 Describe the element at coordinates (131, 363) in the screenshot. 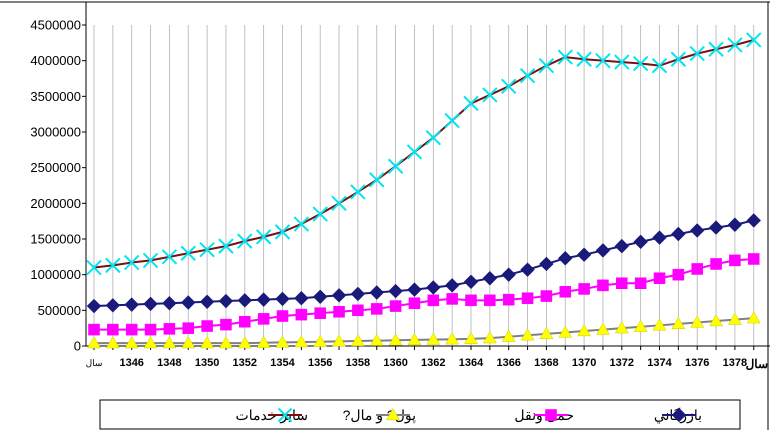

I see `x-tick-label: 1346` at that location.